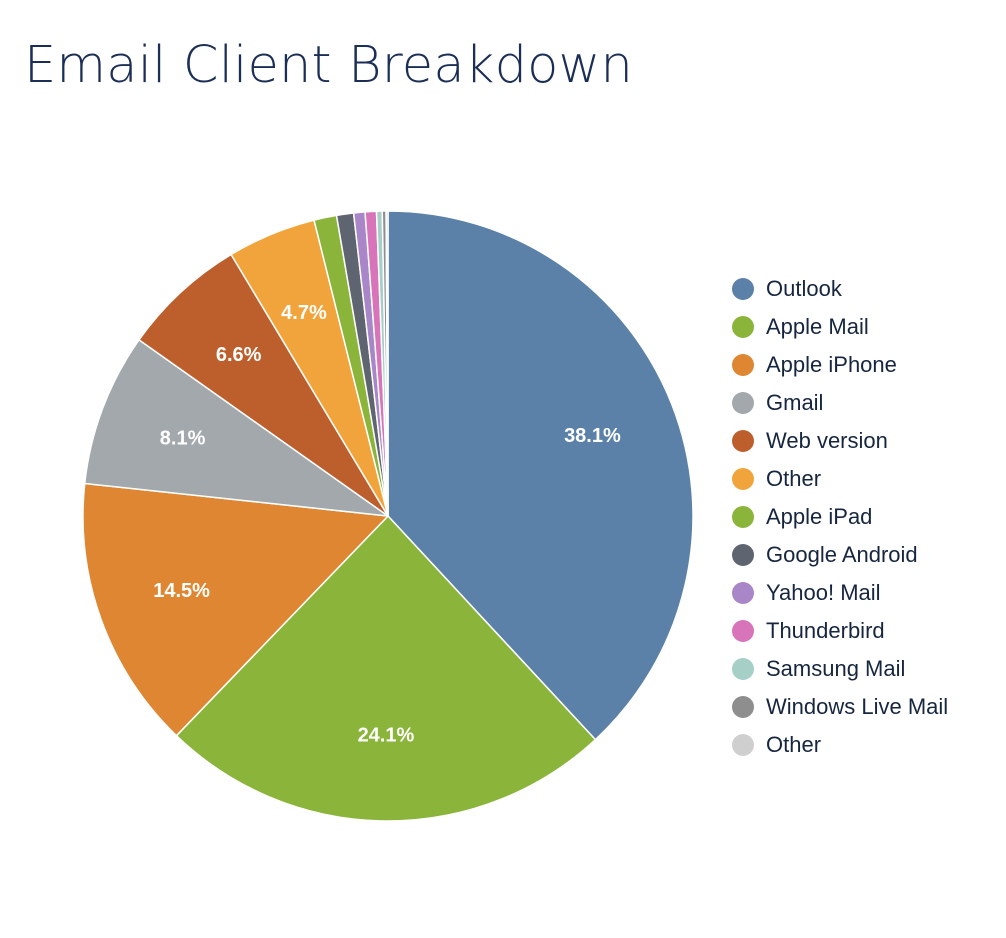 This screenshot has height=938, width=1006. I want to click on legend-item-0: Outlook, so click(840, 289).